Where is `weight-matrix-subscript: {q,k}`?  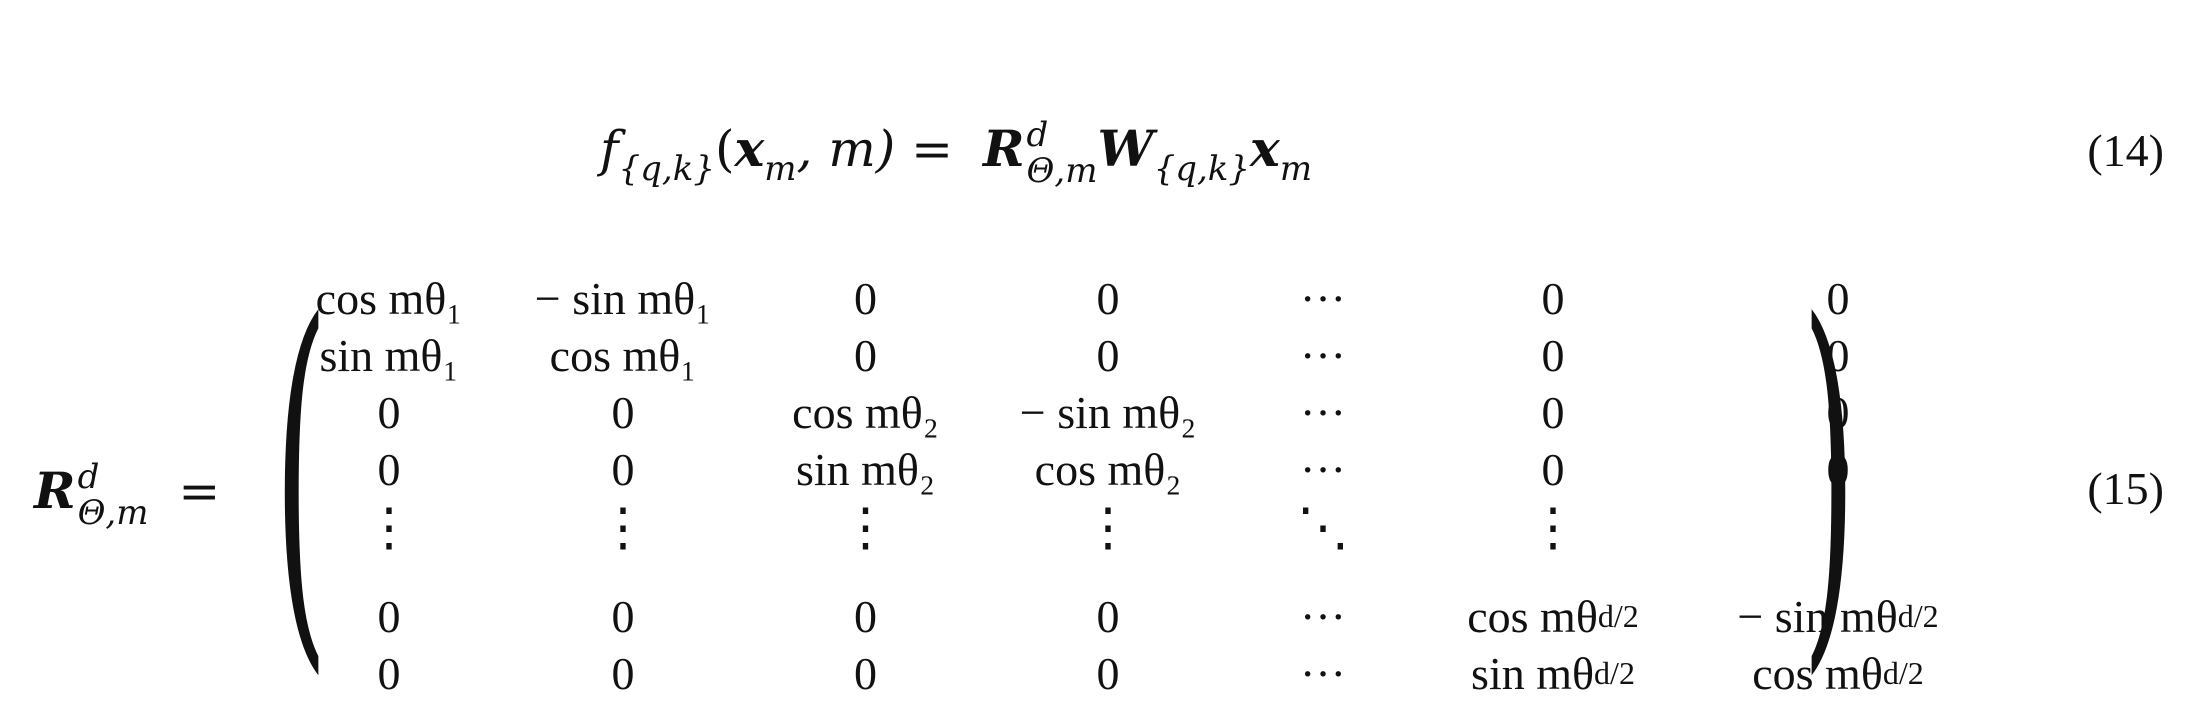 weight-matrix-subscript: {q,k} is located at coordinates (1202, 169).